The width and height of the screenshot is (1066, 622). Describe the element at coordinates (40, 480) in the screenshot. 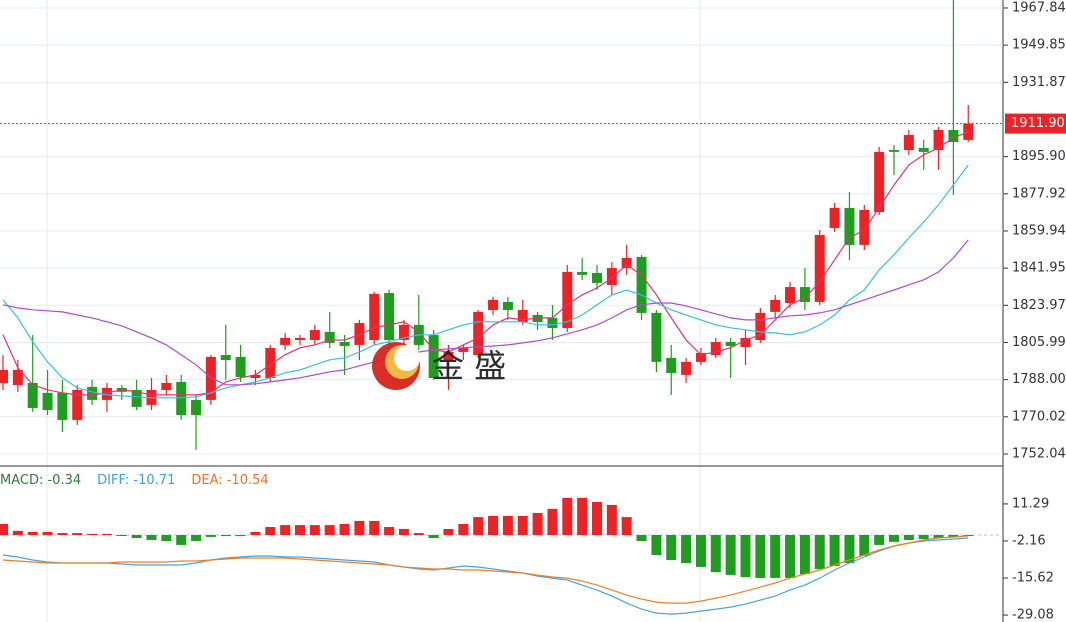

I see `legend-entry: MACD: -0.34` at that location.